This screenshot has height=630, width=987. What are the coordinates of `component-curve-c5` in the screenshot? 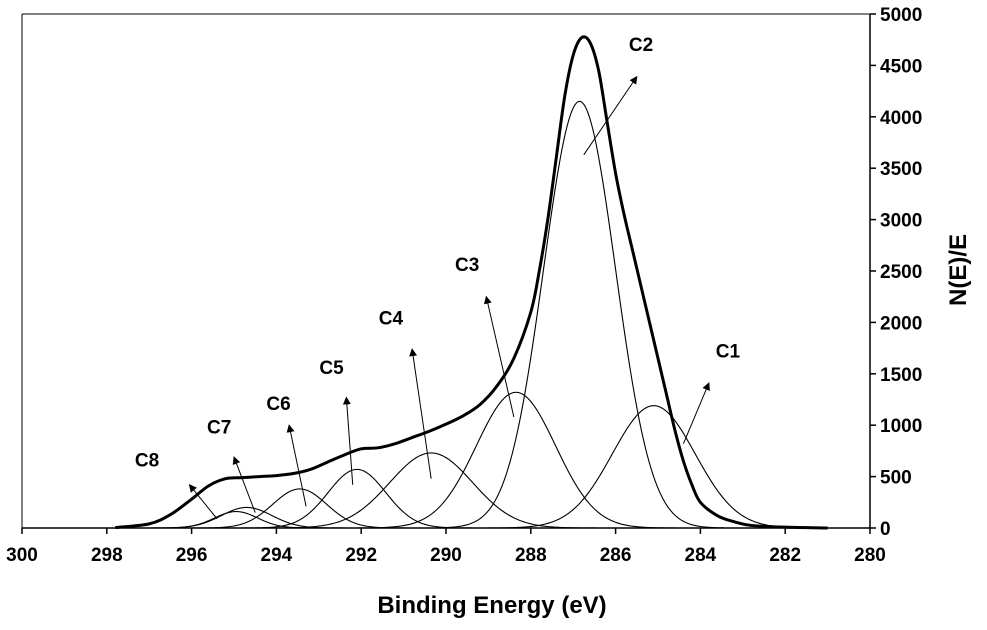 It's located at (357, 498).